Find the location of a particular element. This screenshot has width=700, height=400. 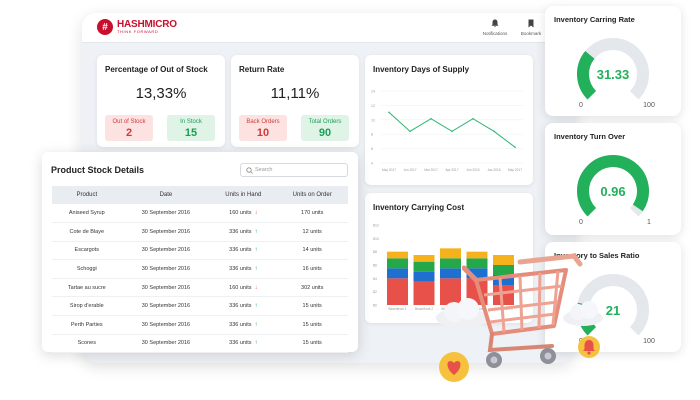

cell-product: Tartae au sucre is located at coordinates (87, 288).